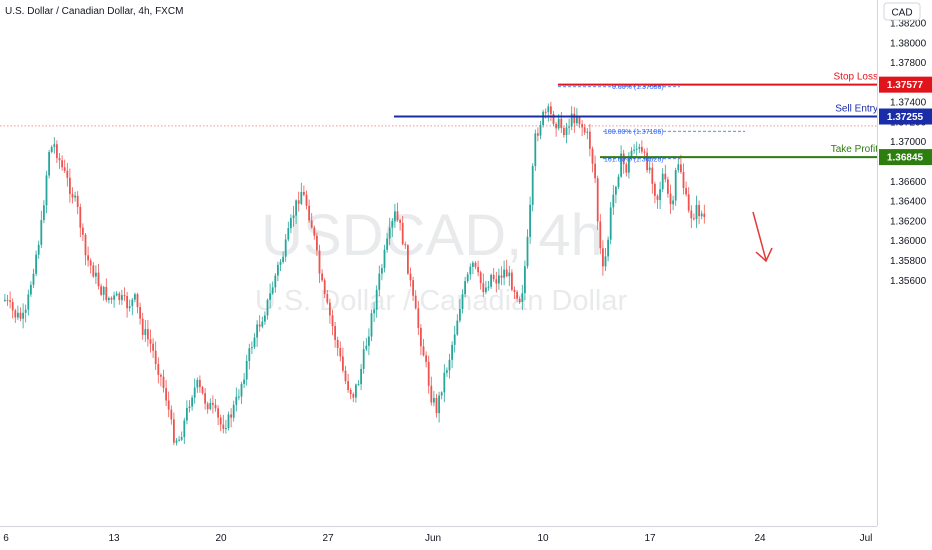 The width and height of the screenshot is (932, 550). What do you see at coordinates (437, 538) in the screenshot?
I see `time-axis: 6 13 20 27 Jun 10 17 24 Jul` at bounding box center [437, 538].